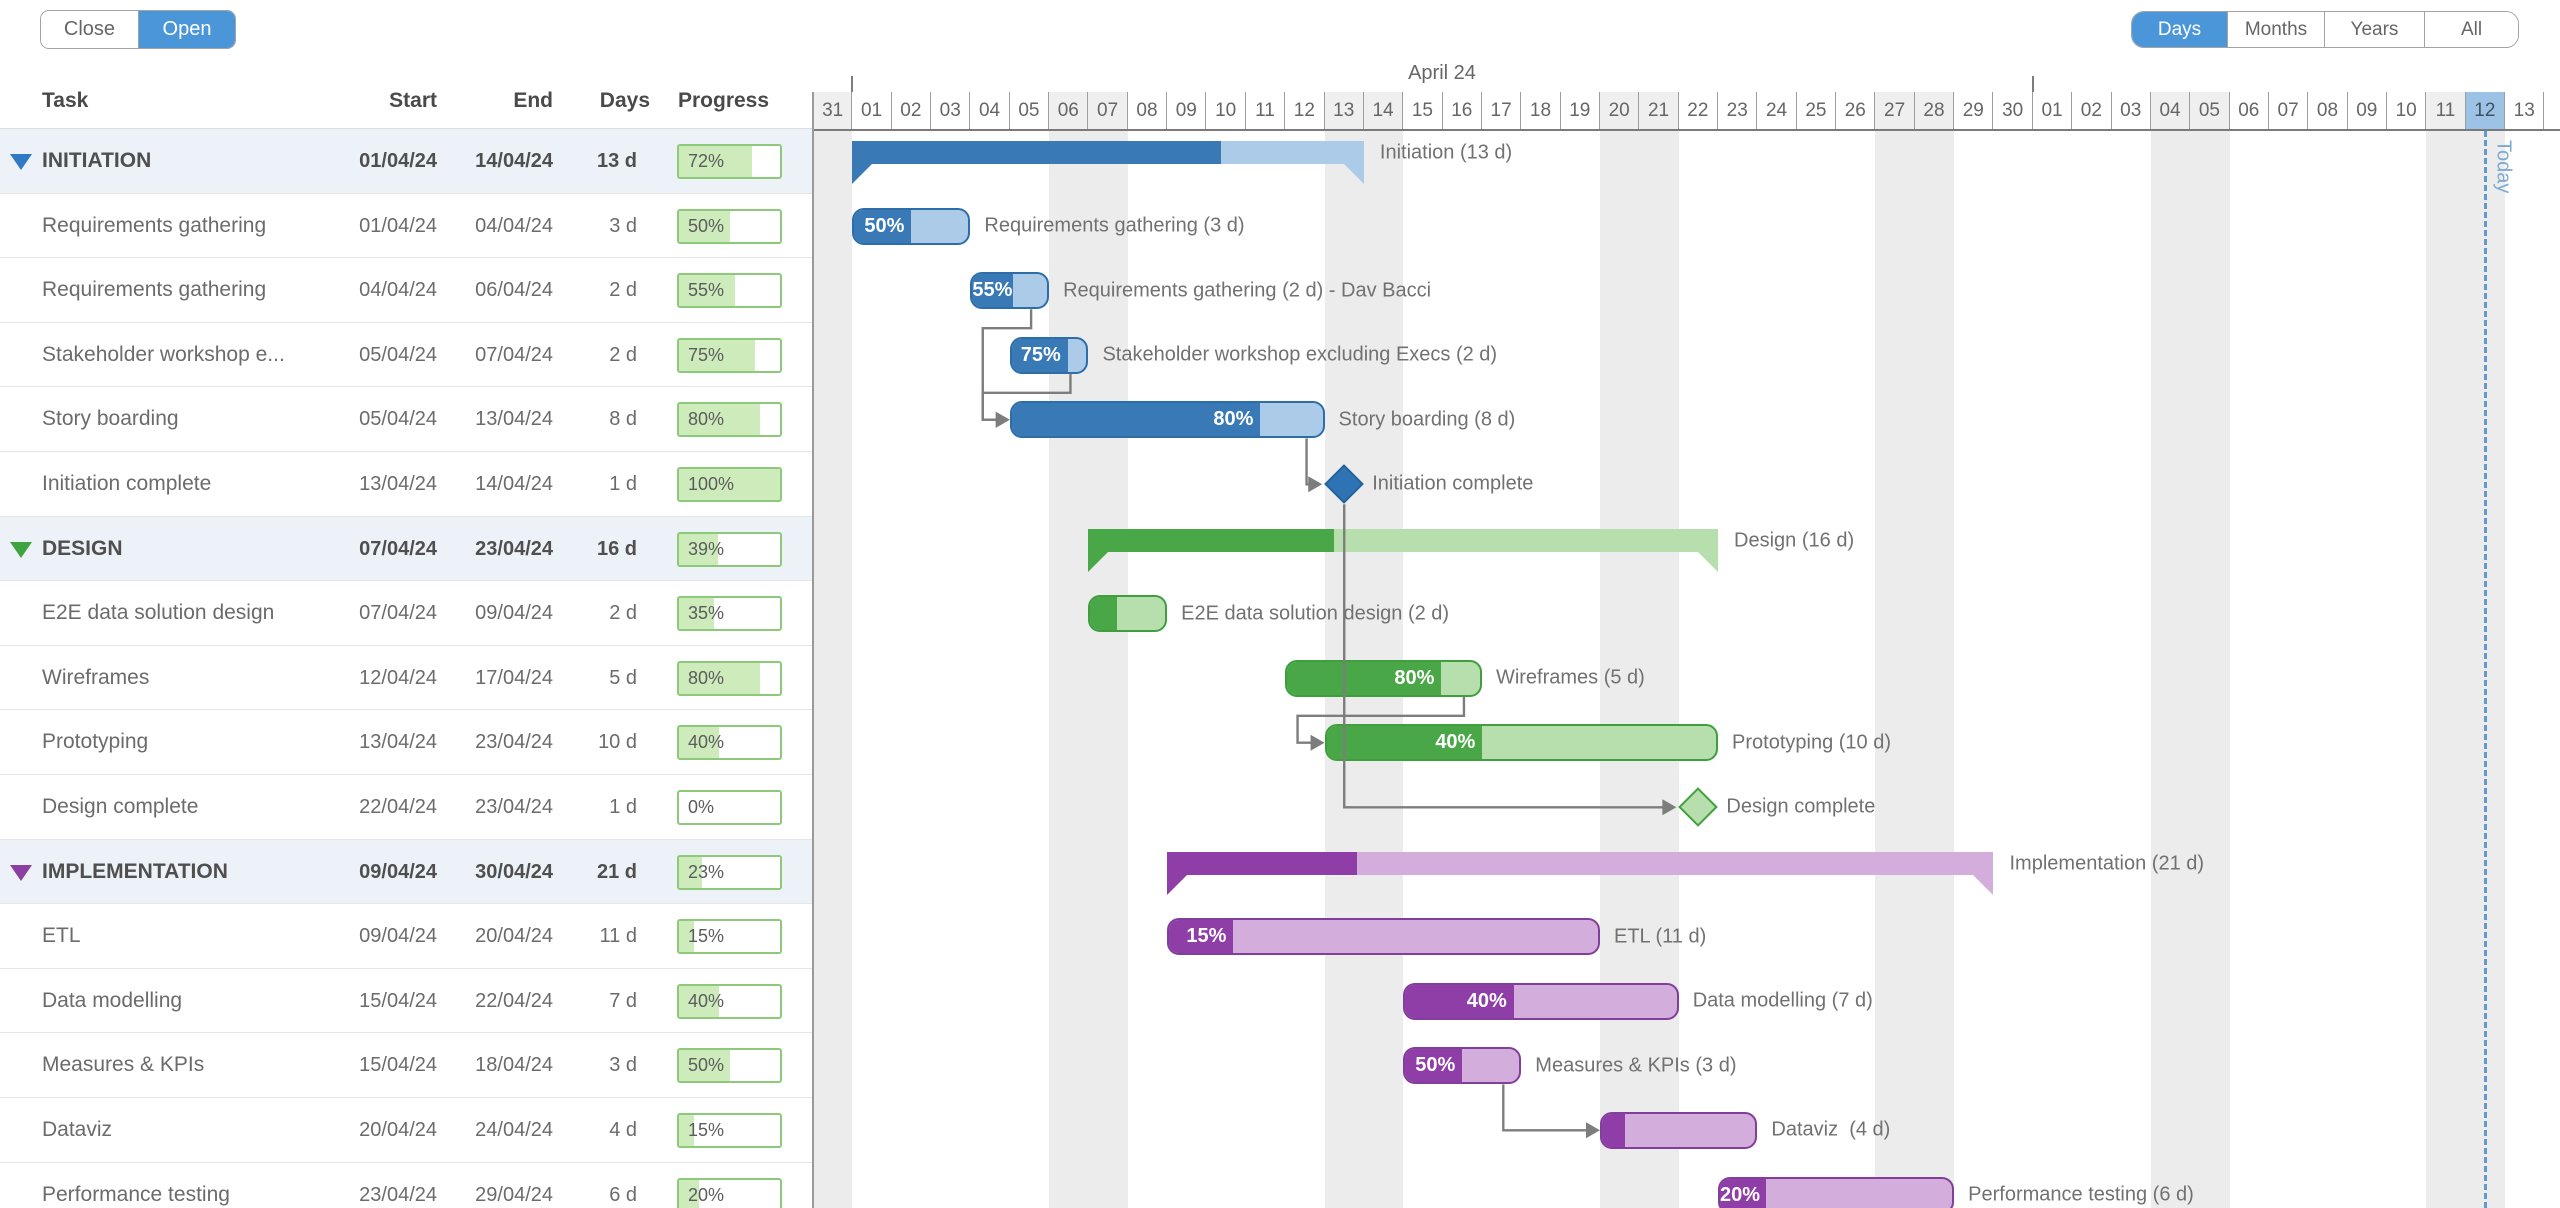 The width and height of the screenshot is (2560, 1208). Describe the element at coordinates (406, 1065) in the screenshot. I see `task-row: Measures & KPIs 15/04/24 18/04/24 3 d 50%` at that location.